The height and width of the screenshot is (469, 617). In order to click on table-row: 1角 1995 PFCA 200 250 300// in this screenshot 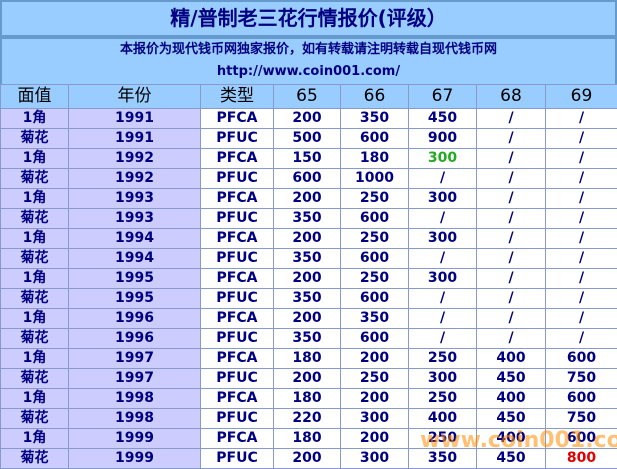, I will do `click(308, 278)`.